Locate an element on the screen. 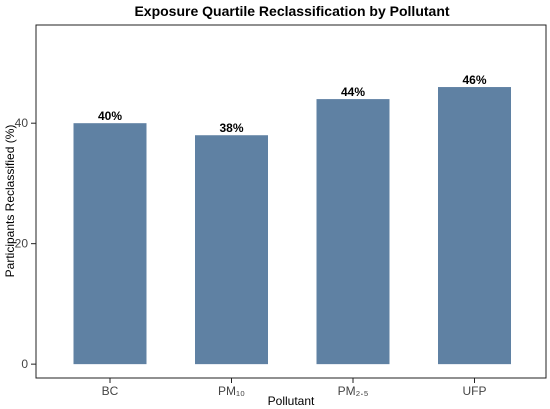 The image size is (550, 409). y-tick-label: 20 is located at coordinates (22, 244).